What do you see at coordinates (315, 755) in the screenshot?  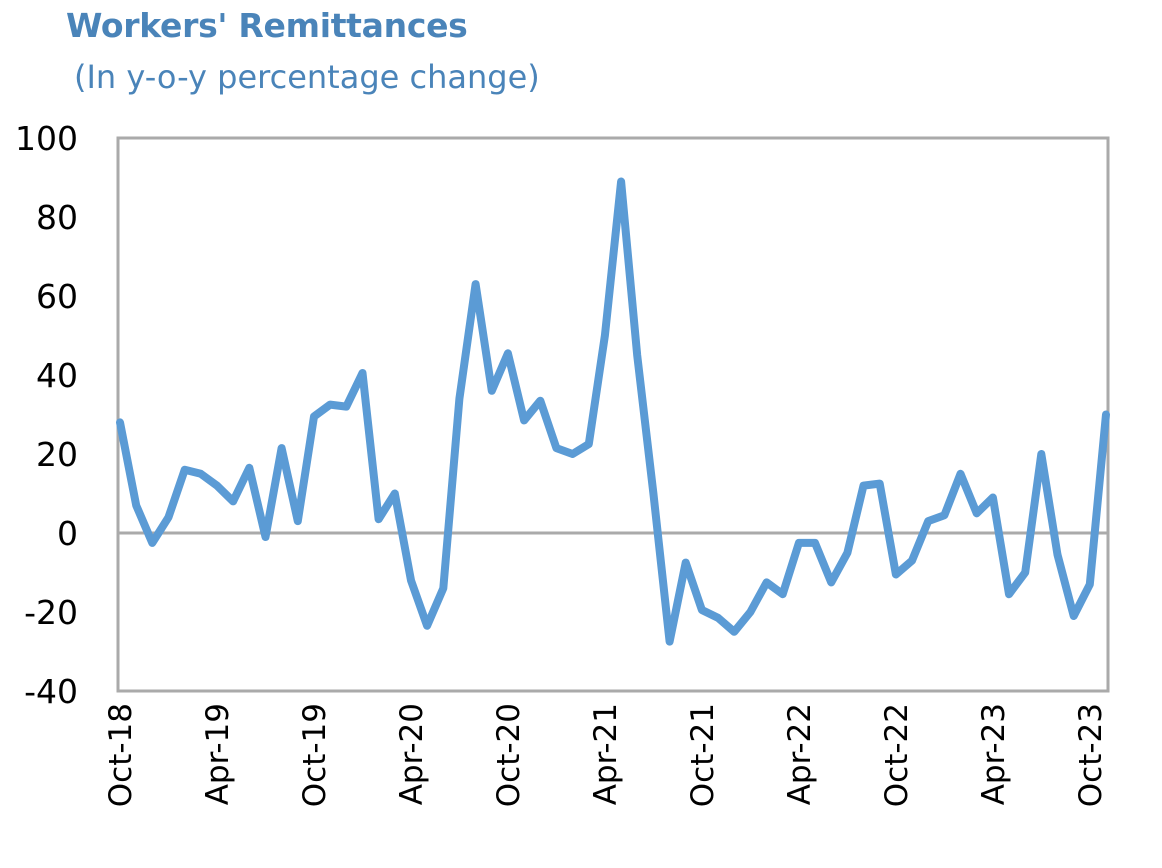 I see `x-tick-label: Oct-19` at bounding box center [315, 755].